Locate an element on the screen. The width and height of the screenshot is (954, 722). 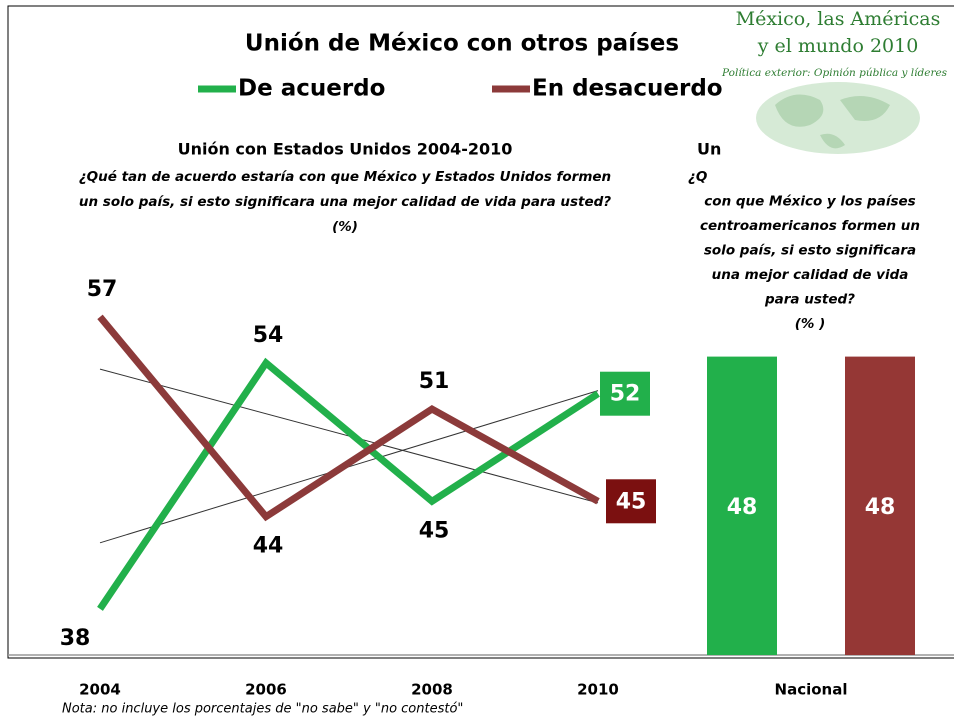
chart-subtitle: (% ) is located at coordinates (810, 324).